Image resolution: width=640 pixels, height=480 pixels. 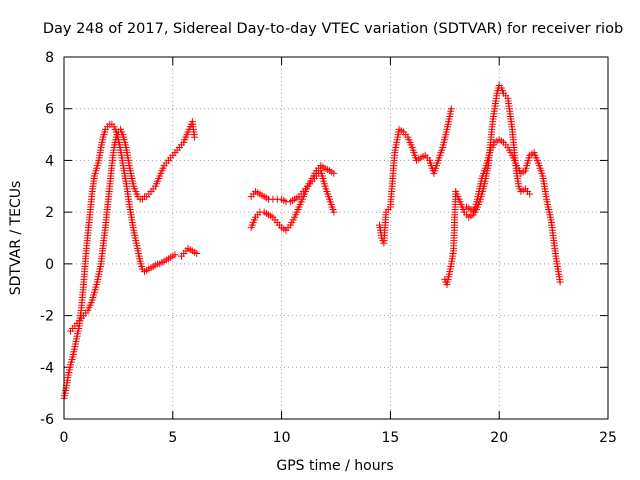 I want to click on y-tick-label: -6, so click(x=47, y=420).